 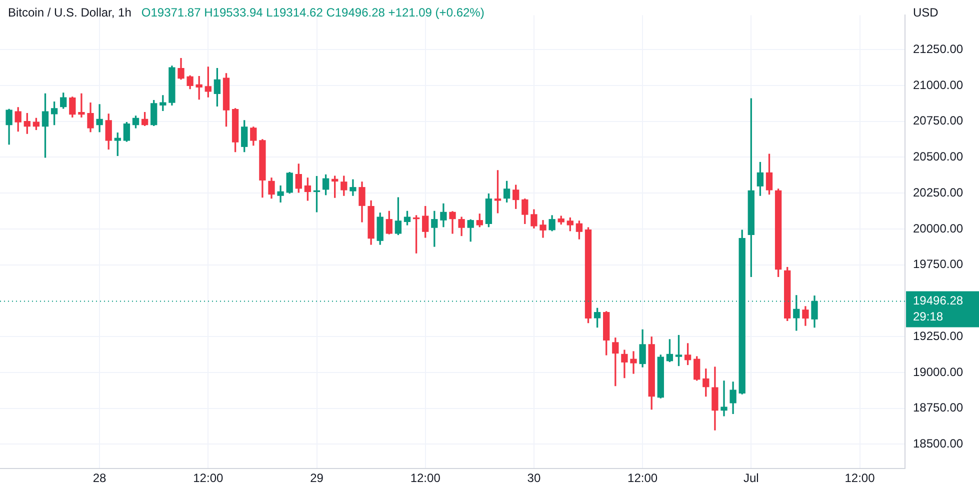 What do you see at coordinates (938, 335) in the screenshot?
I see `y-tick-label: 19250.00` at bounding box center [938, 335].